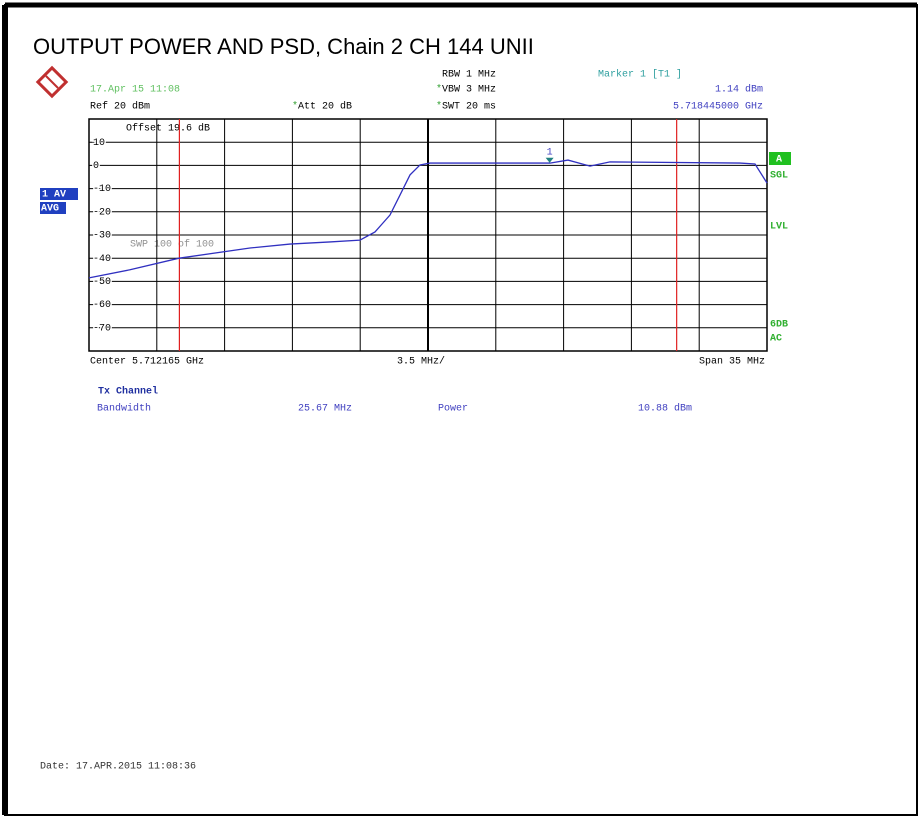 The height and width of the screenshot is (820, 923). What do you see at coordinates (739, 90) in the screenshot?
I see `marker-level: 1.14 dBm` at bounding box center [739, 90].